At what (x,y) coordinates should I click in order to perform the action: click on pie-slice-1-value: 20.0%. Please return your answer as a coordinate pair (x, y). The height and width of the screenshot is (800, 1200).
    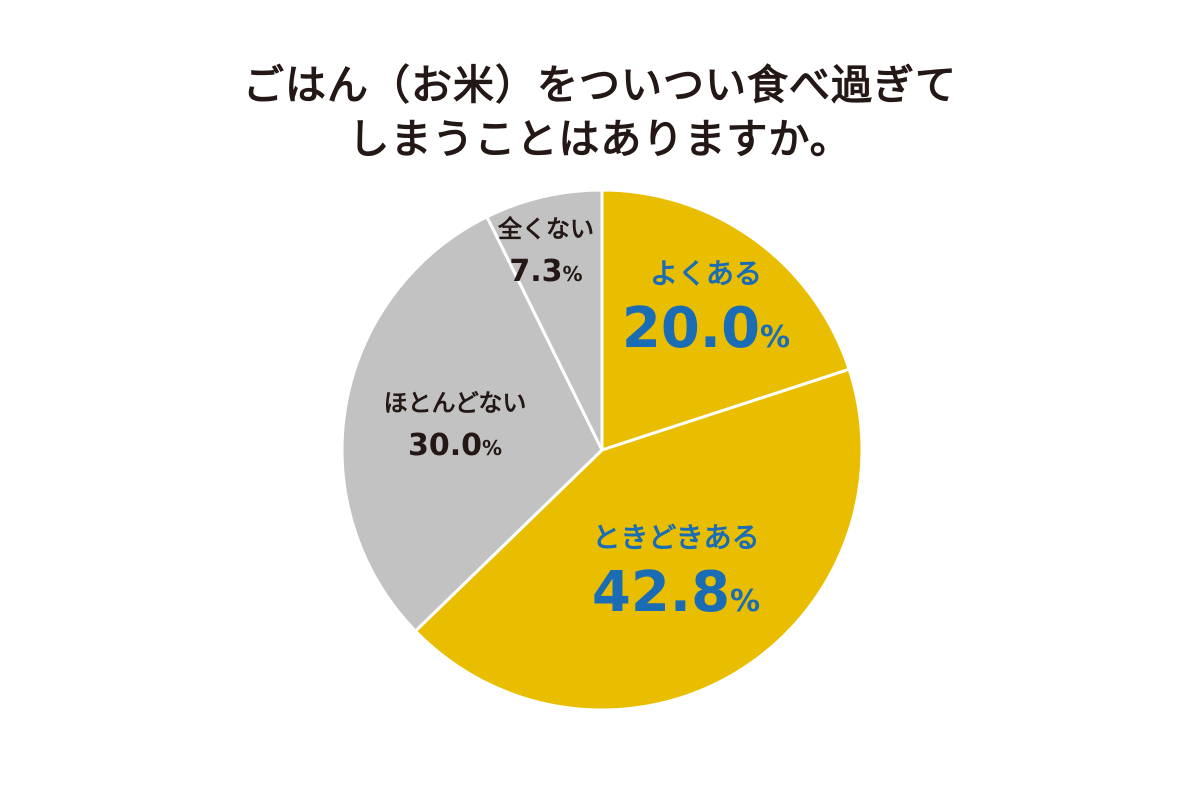
    Looking at the image, I should click on (706, 328).